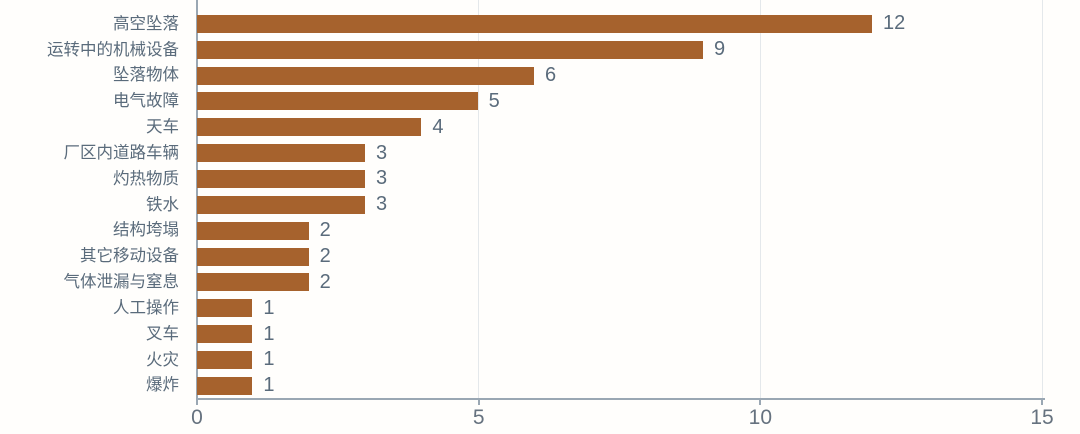  What do you see at coordinates (478, 417) in the screenshot?
I see `x-tick-label-5: 5` at bounding box center [478, 417].